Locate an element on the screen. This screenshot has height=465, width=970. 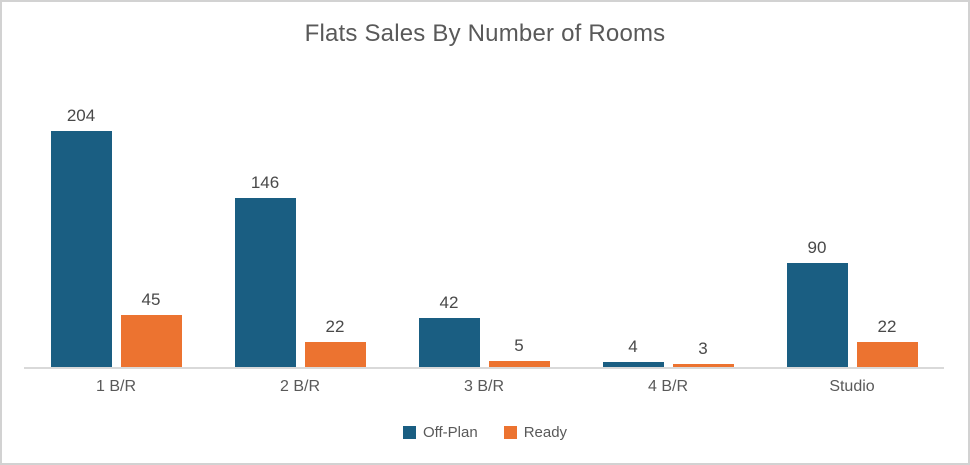
category-label-4-b-r: 4 B/R is located at coordinates (667, 386).